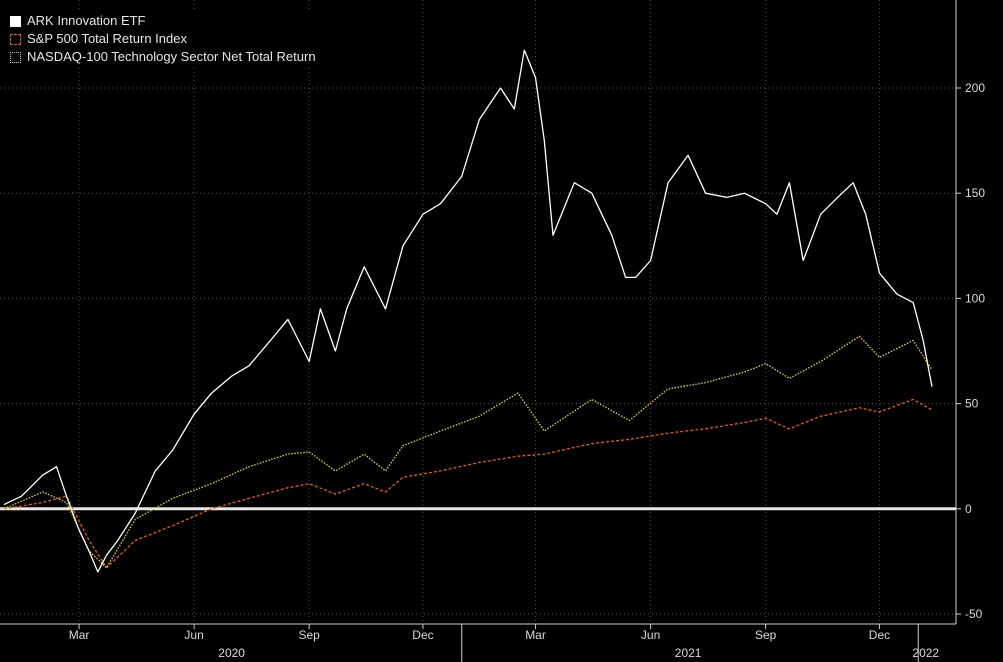 The height and width of the screenshot is (662, 1003). I want to click on legend-item-ark: ARK Innovation ETF, so click(163, 21).